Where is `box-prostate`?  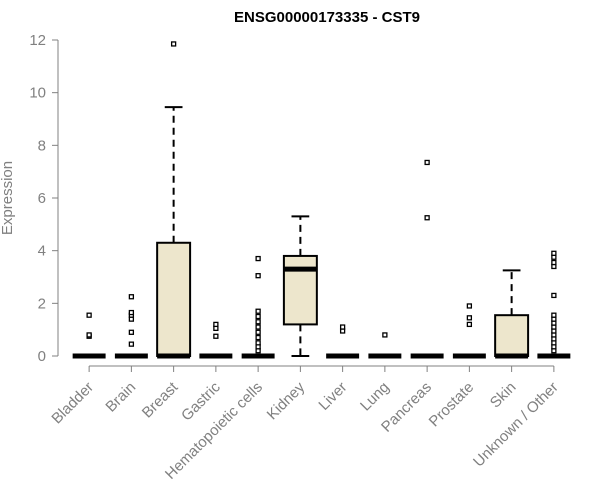
box-prostate is located at coordinates (469, 331).